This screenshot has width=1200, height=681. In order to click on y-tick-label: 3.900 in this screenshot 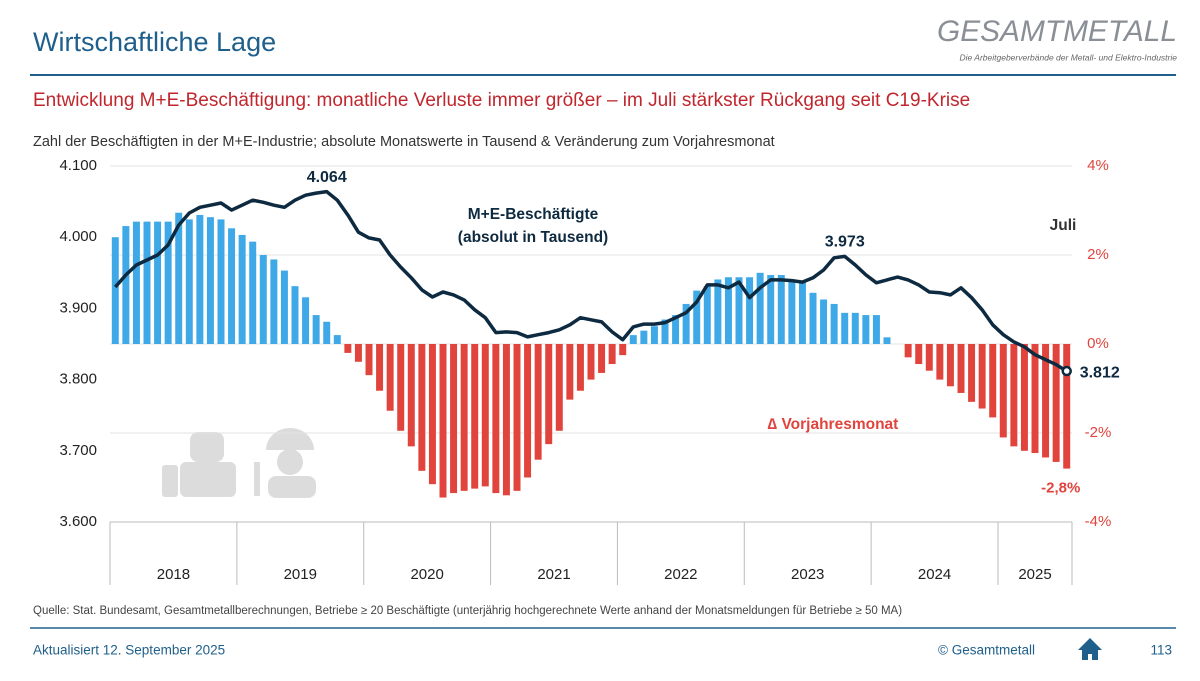, I will do `click(78, 307)`.